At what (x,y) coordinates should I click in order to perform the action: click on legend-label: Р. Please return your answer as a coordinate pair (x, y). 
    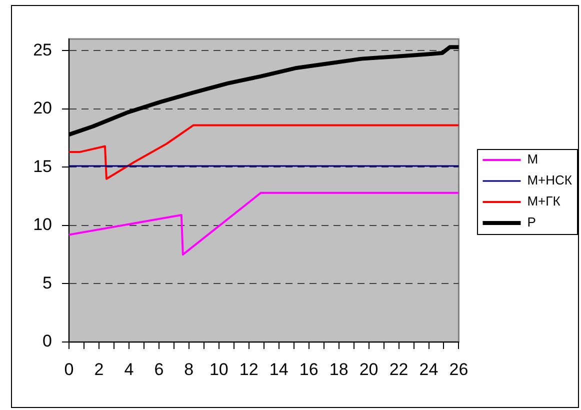
    Looking at the image, I should click on (531, 222).